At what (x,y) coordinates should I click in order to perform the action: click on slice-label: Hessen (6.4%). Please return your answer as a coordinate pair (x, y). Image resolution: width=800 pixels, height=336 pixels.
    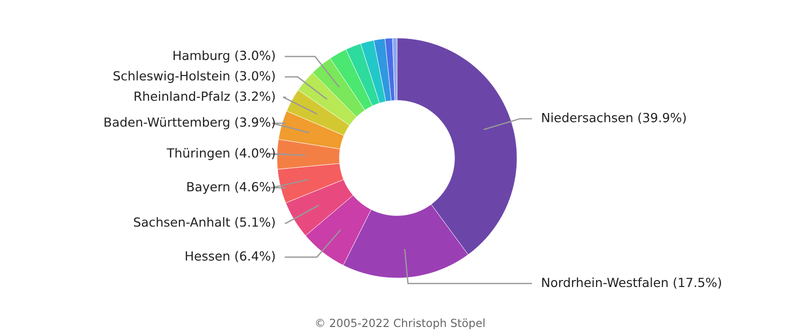
    Looking at the image, I should click on (230, 256).